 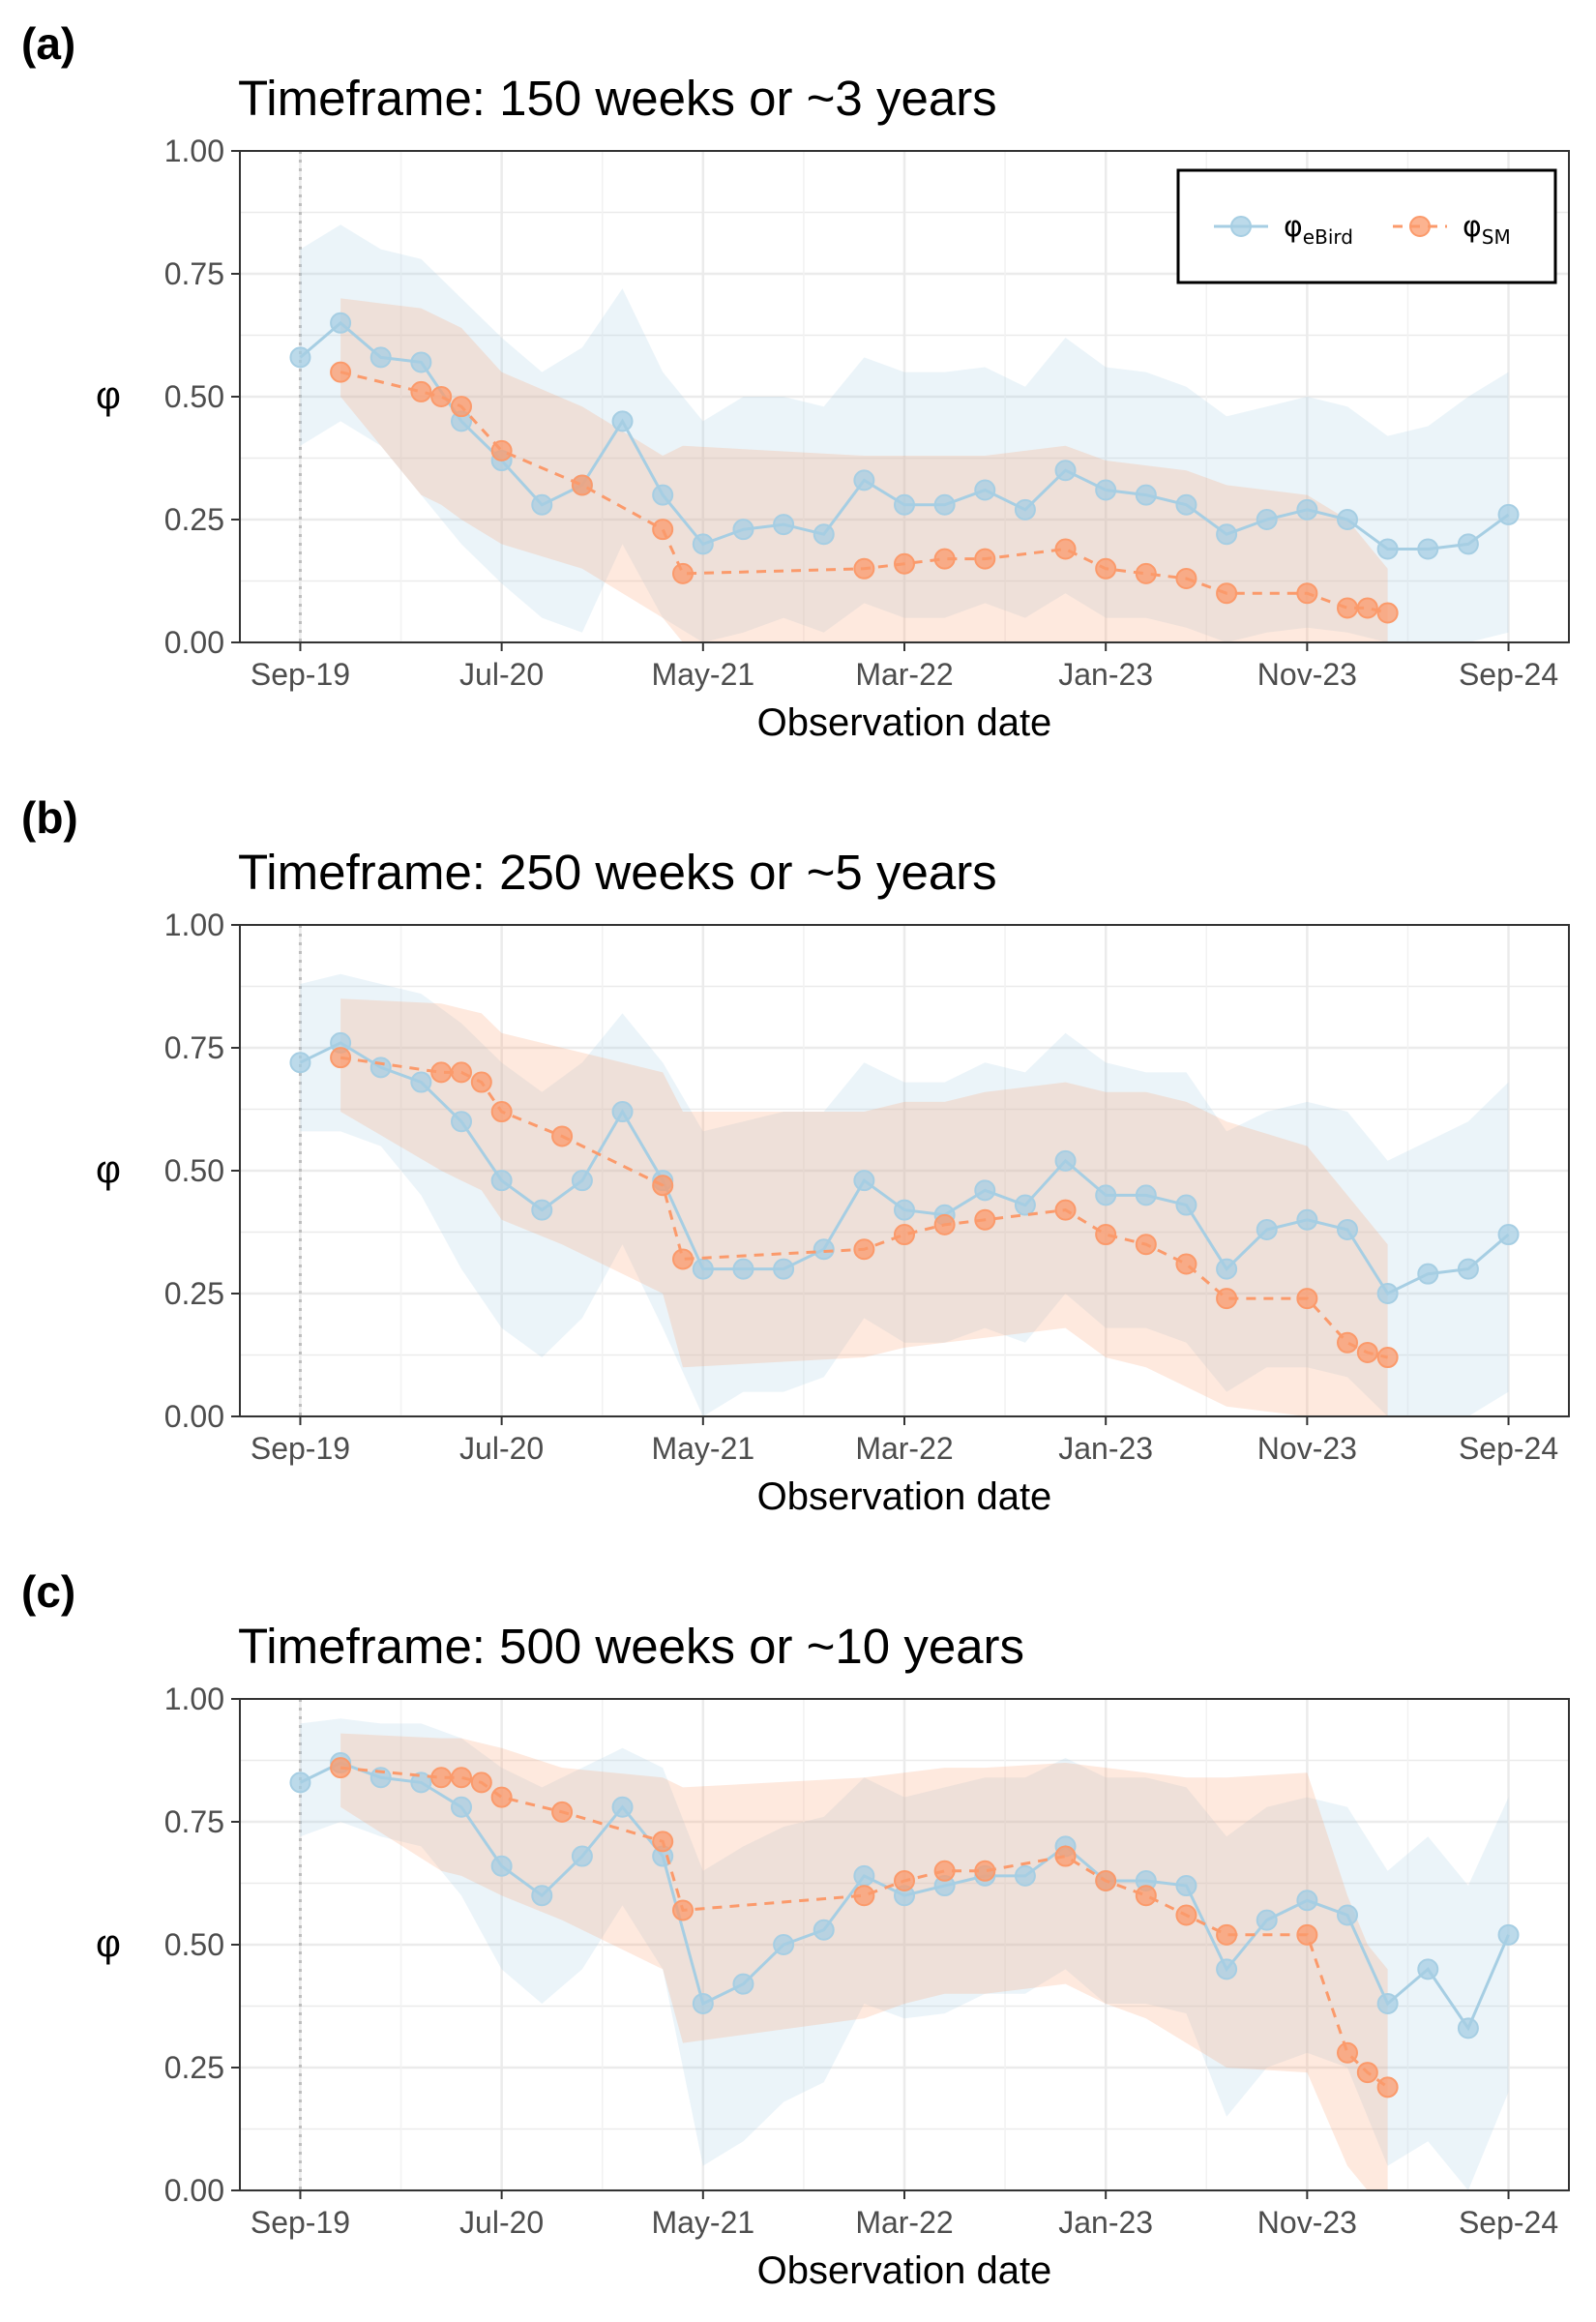 I want to click on x-tick-label: Nov-23, so click(x=1307, y=2222).